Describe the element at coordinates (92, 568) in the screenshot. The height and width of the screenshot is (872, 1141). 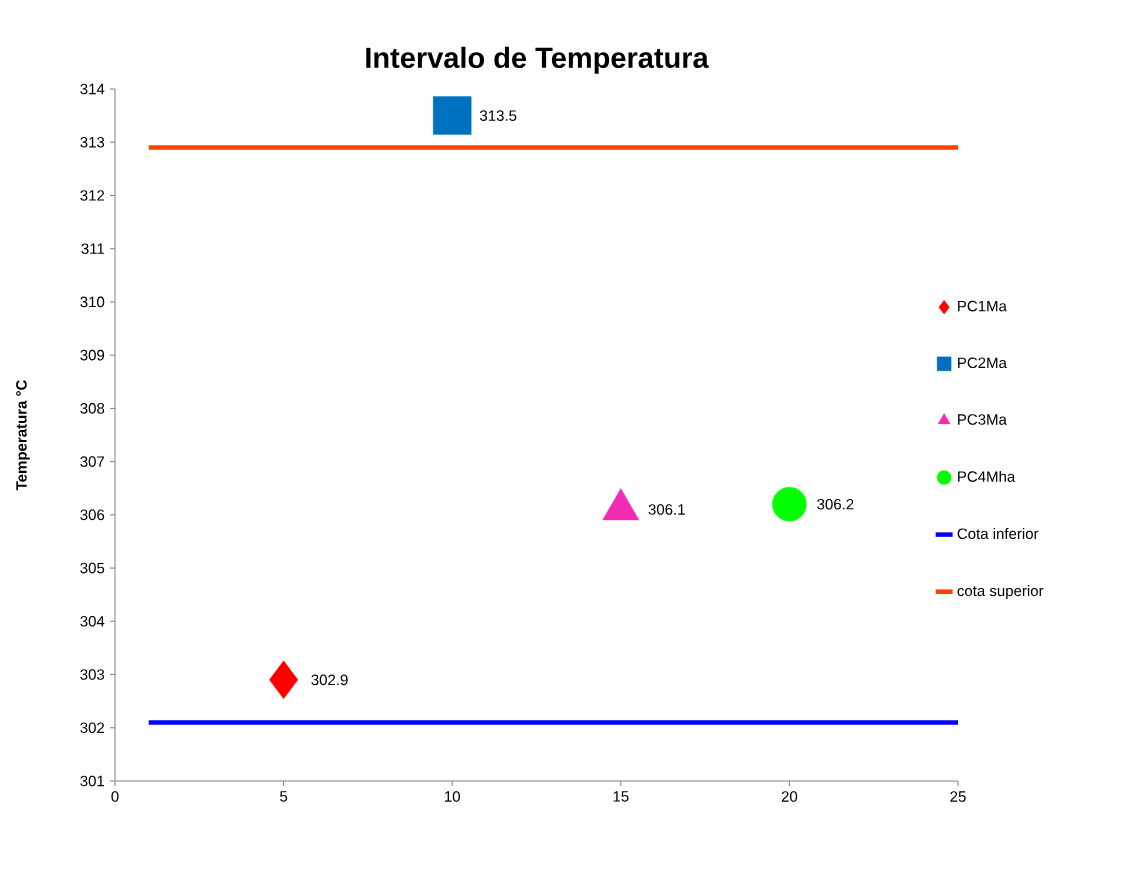
I see `y-tick-label: 305` at that location.